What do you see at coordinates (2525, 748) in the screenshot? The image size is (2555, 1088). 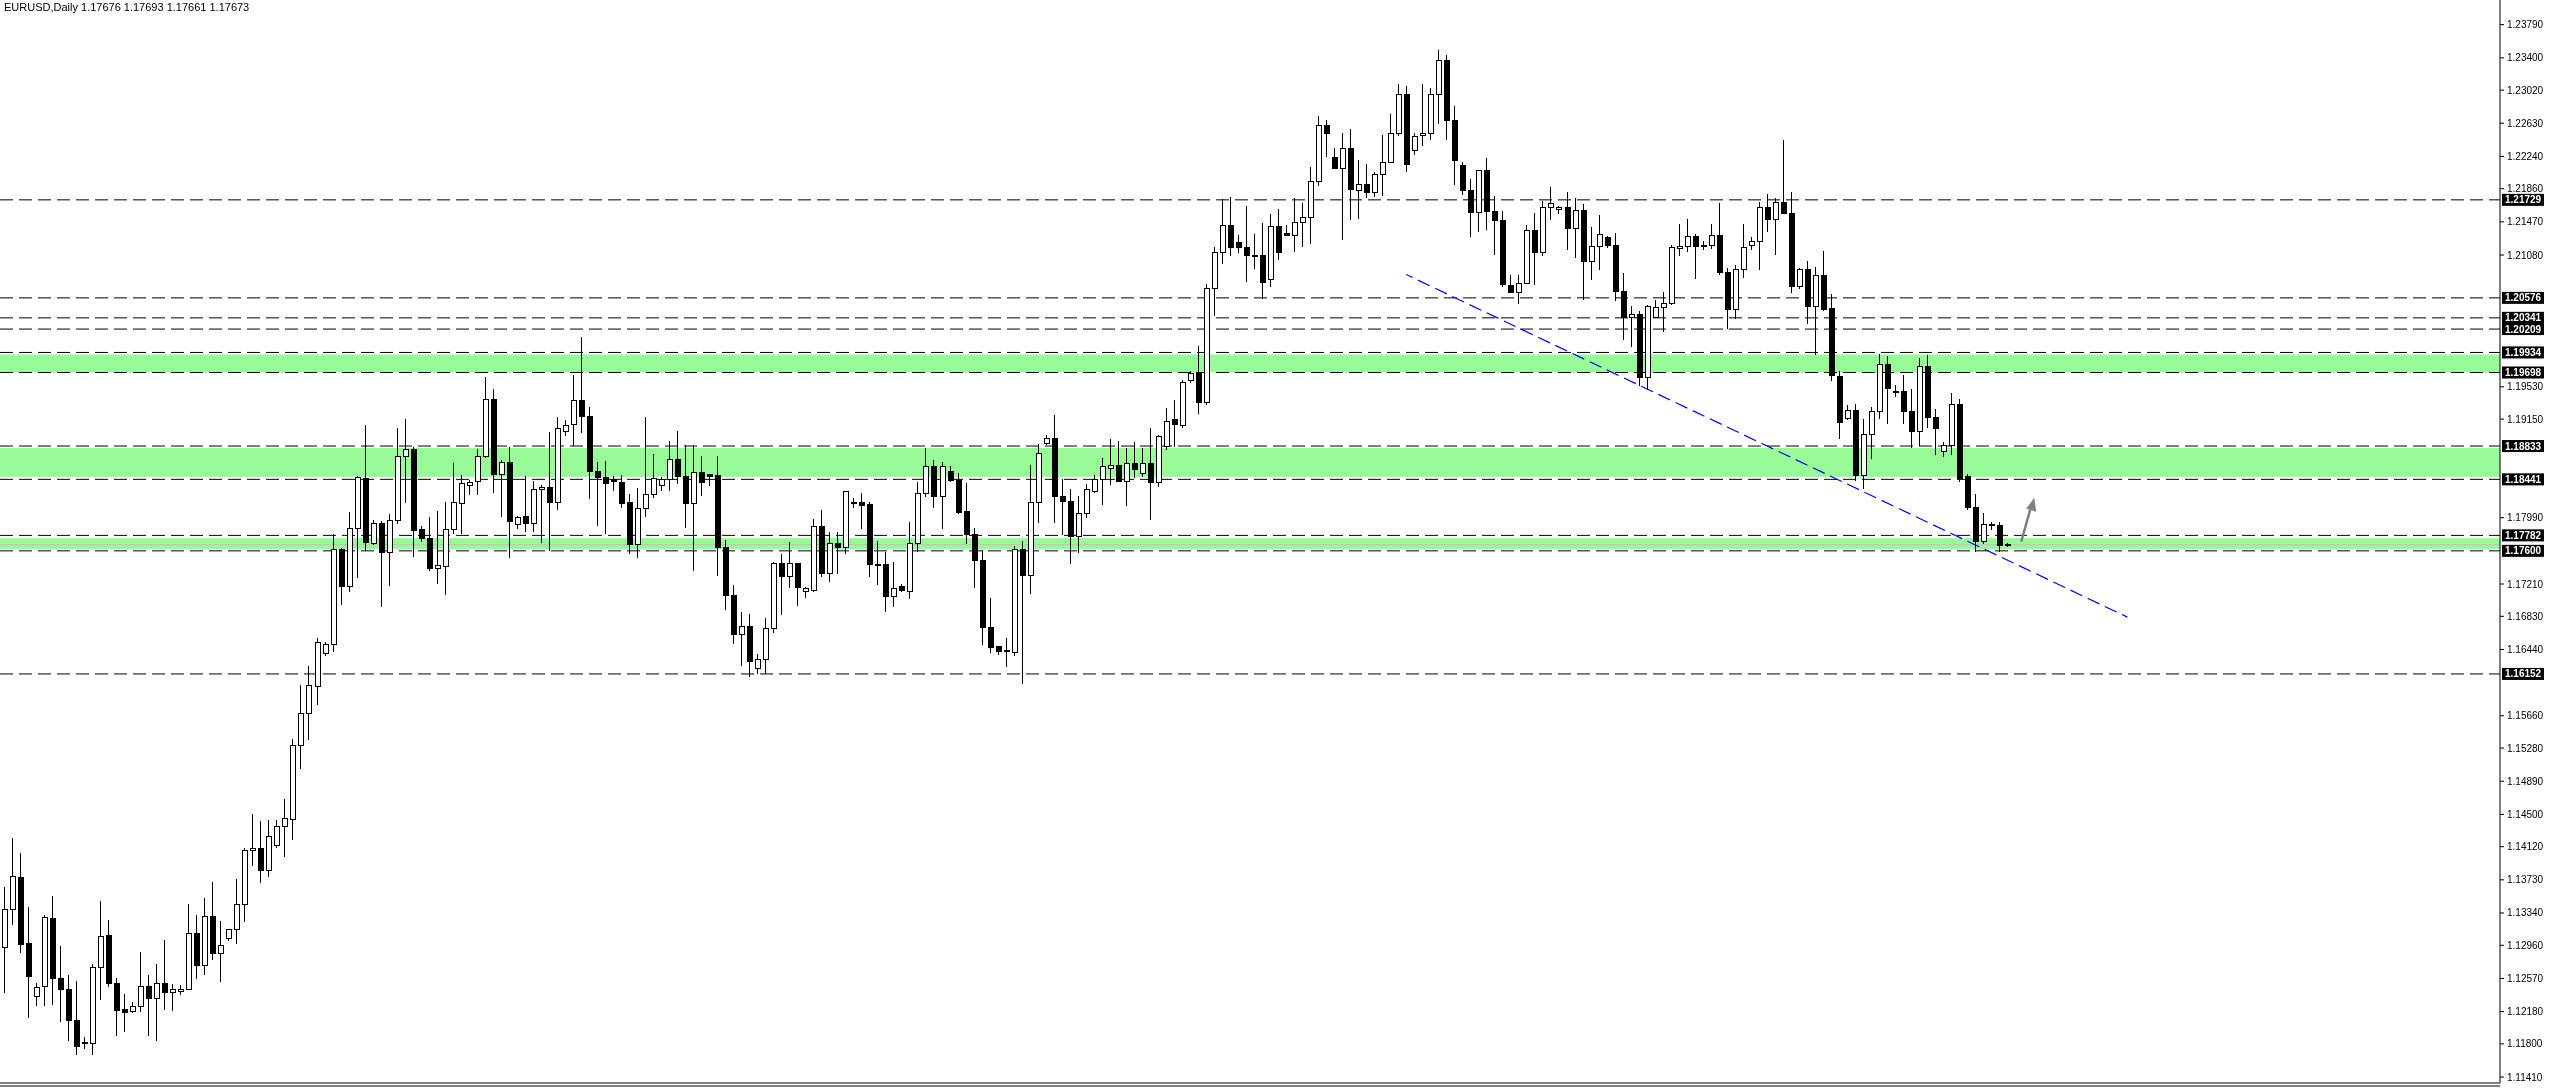 I see `y-tick-label: 1.15280` at bounding box center [2525, 748].